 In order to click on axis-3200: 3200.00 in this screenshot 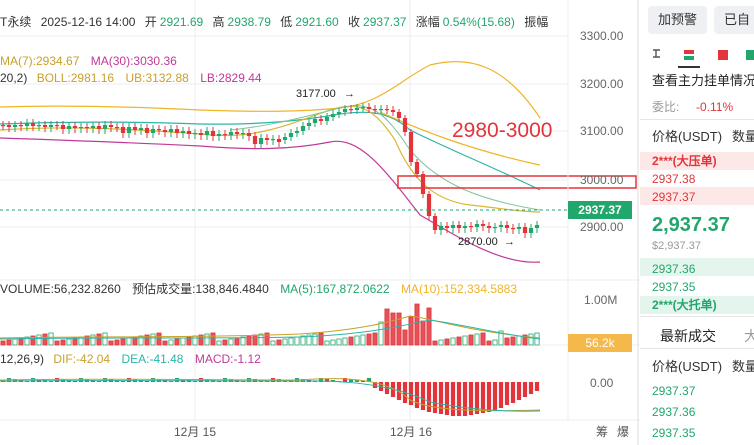, I will do `click(602, 84)`.